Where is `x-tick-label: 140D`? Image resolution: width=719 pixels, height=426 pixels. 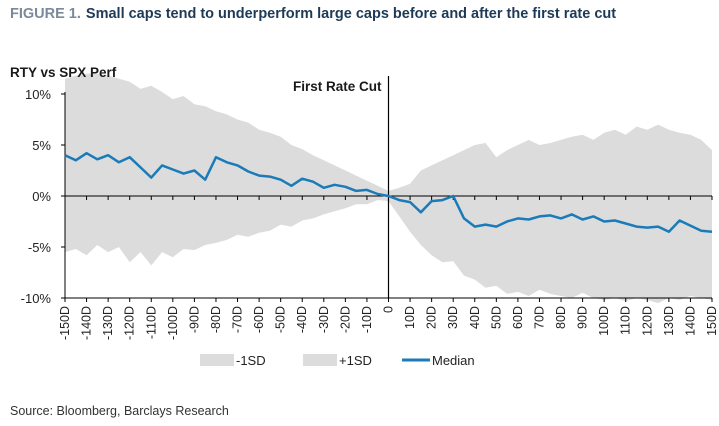
x-tick-label: 140D is located at coordinates (690, 321).